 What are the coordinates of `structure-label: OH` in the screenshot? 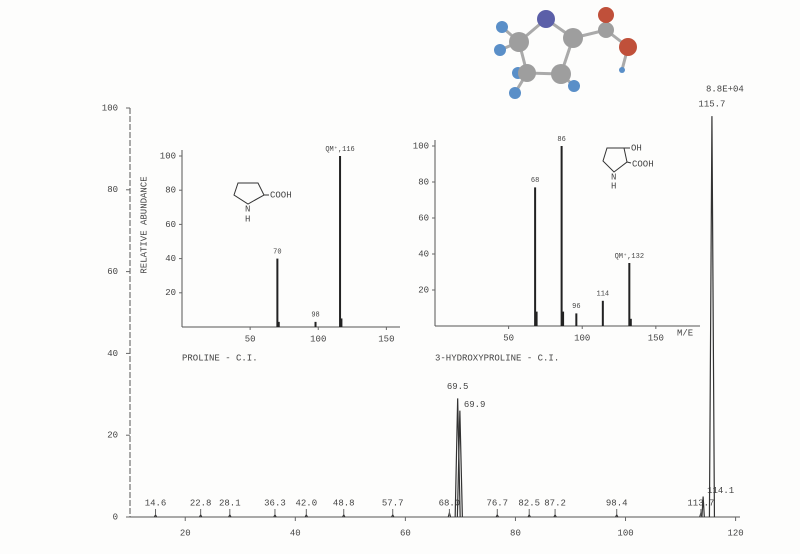 It's located at (636, 148).